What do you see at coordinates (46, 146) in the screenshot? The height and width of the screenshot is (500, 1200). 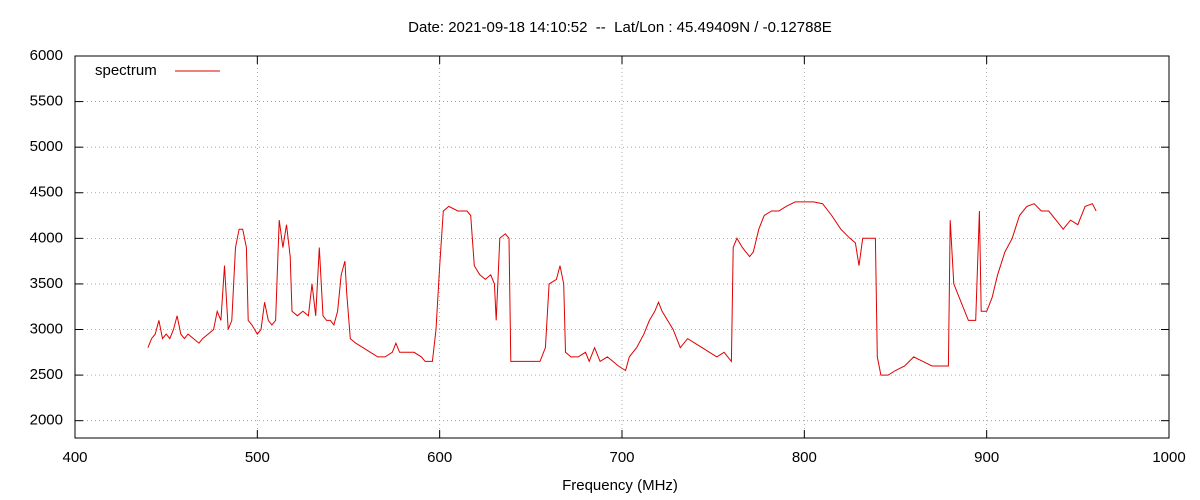 I see `y-tick-label: 5000` at bounding box center [46, 146].